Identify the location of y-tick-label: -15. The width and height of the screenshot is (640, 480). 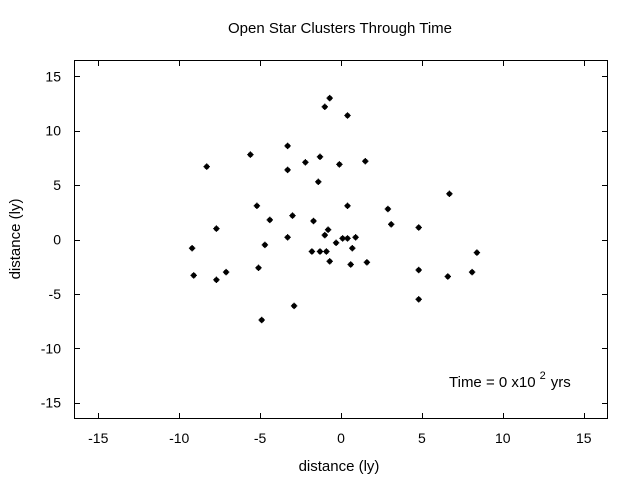
(51, 403).